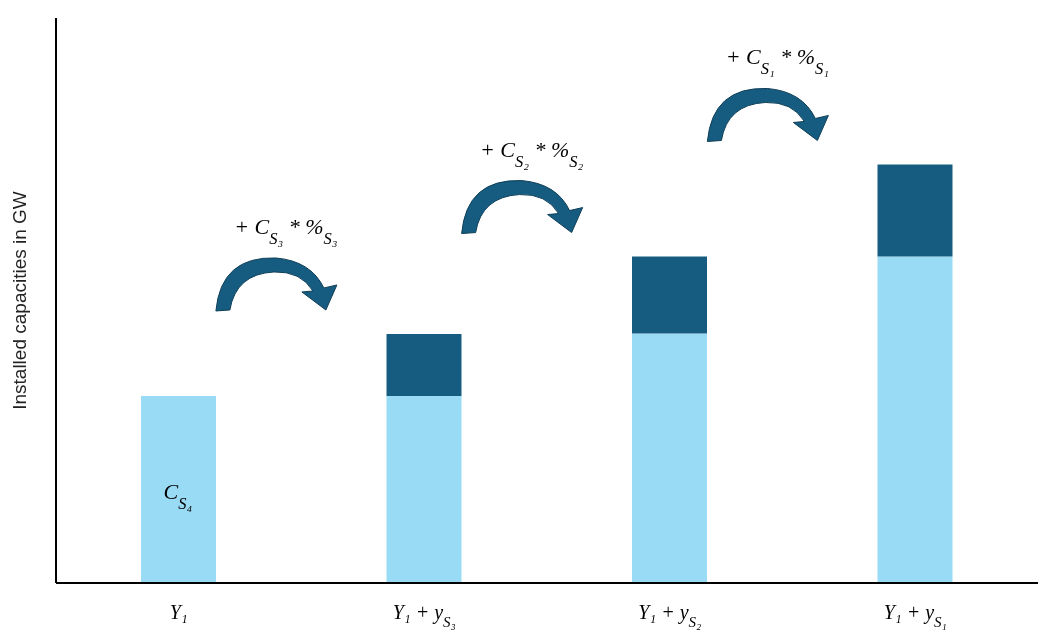  Describe the element at coordinates (777, 61) in the screenshot. I see `text: + C$_{S₁}$ * %$_{S₁}$` at that location.